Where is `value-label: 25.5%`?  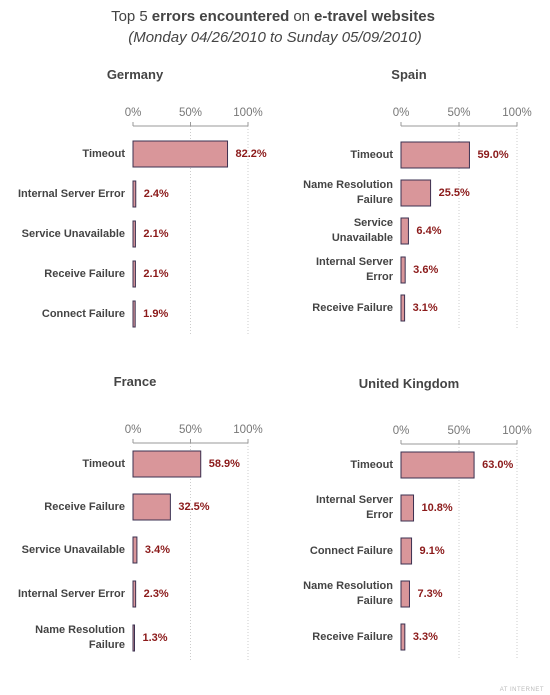 value-label: 25.5% is located at coordinates (454, 193).